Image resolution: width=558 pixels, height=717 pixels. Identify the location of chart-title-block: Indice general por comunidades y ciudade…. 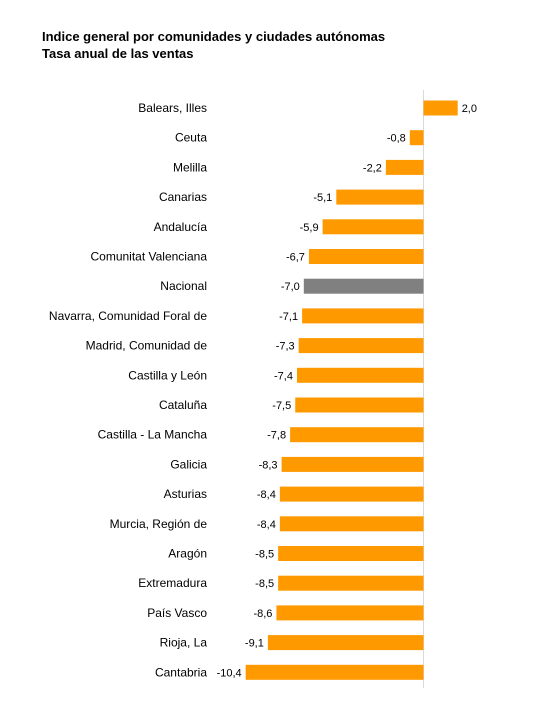
(213, 45).